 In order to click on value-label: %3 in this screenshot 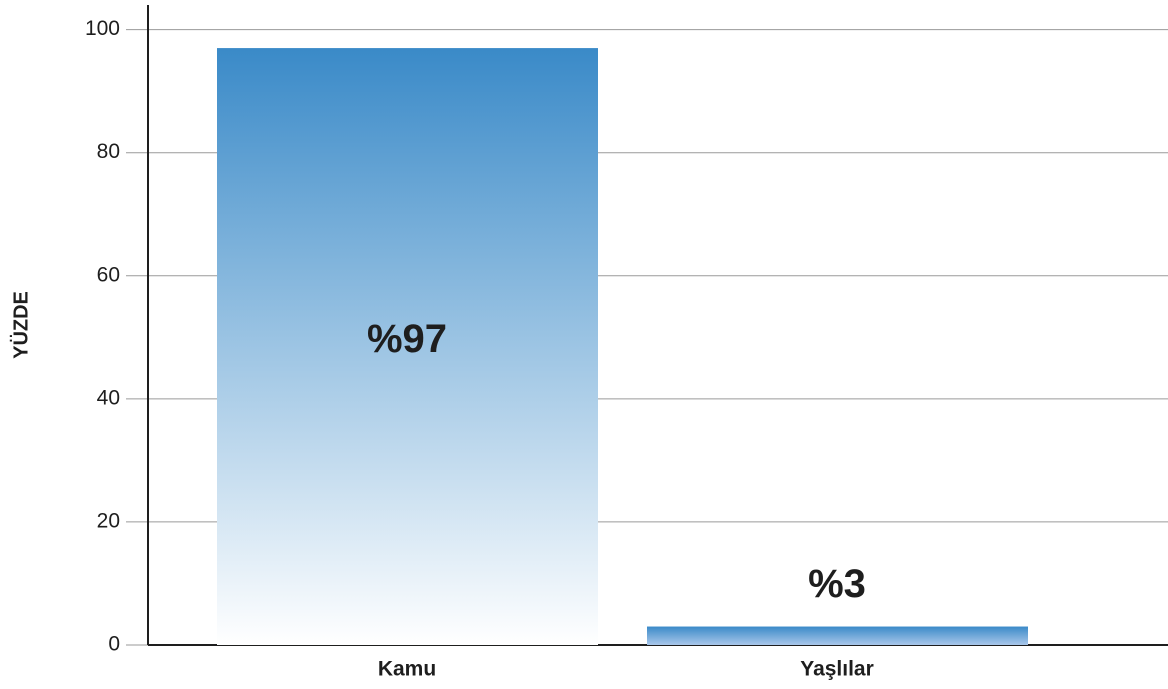, I will do `click(837, 584)`.